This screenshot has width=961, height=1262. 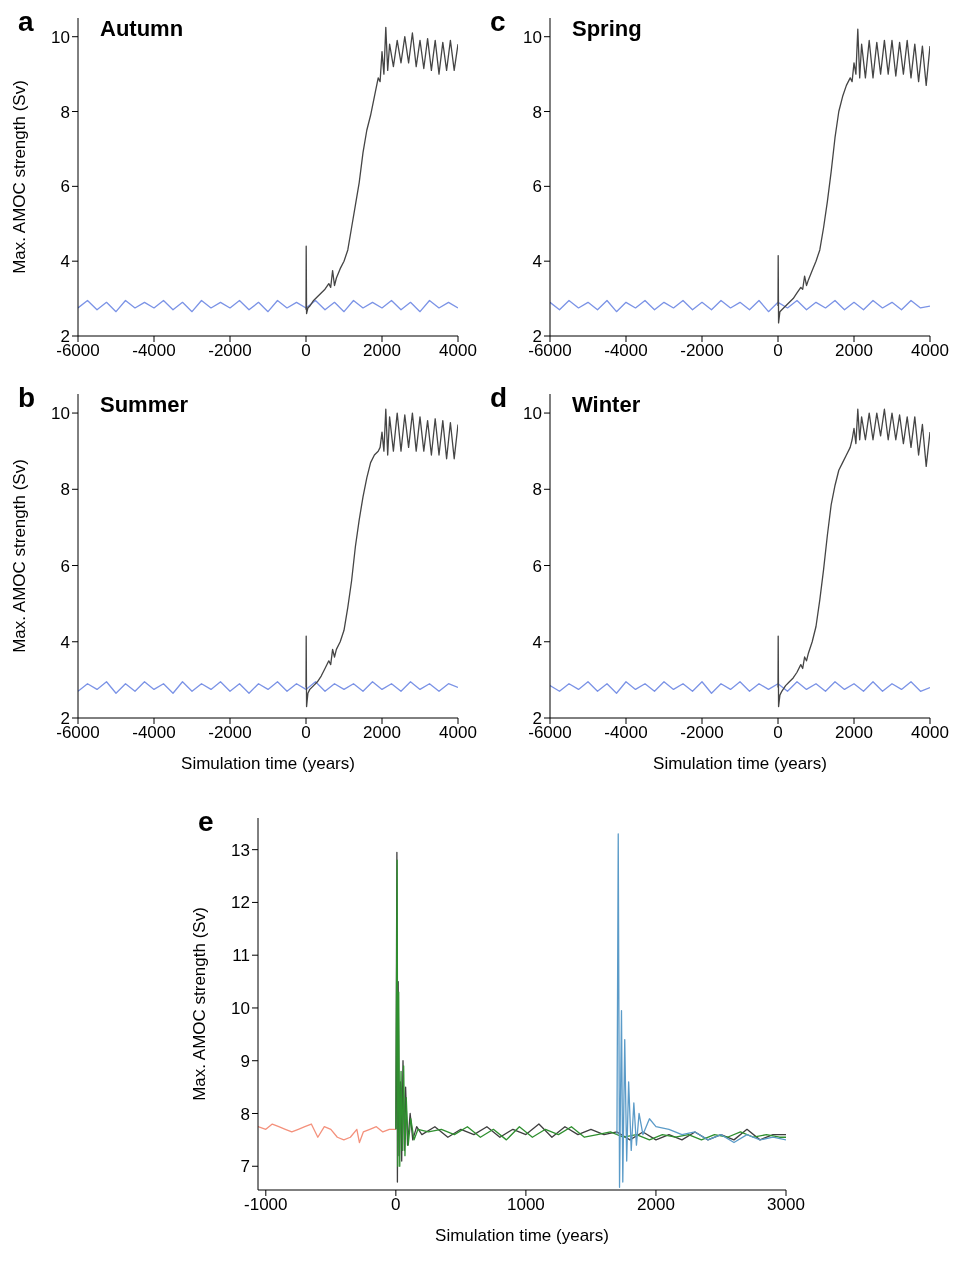 What do you see at coordinates (144, 405) in the screenshot?
I see `chart-title: Summer` at bounding box center [144, 405].